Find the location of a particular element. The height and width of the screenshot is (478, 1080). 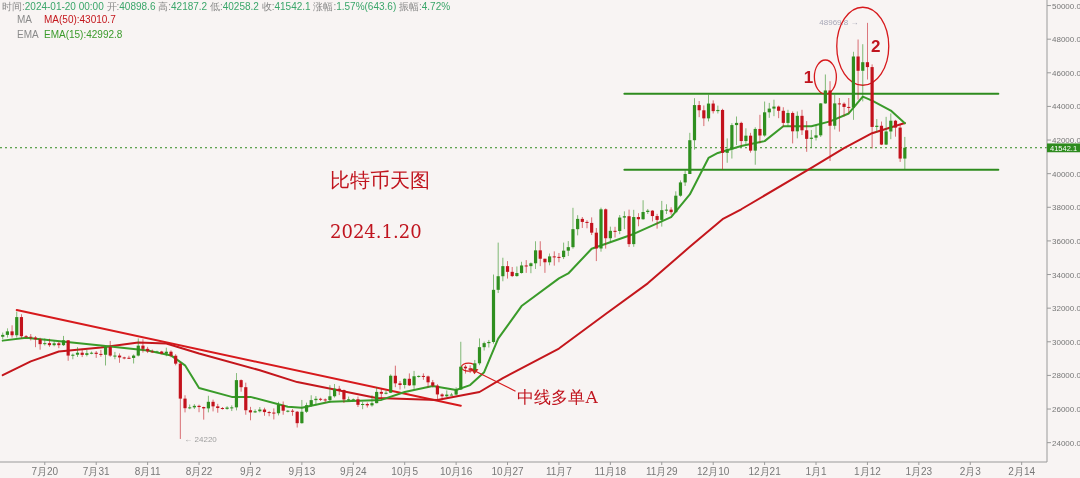

x-tick-label: 11月29 is located at coordinates (662, 471).